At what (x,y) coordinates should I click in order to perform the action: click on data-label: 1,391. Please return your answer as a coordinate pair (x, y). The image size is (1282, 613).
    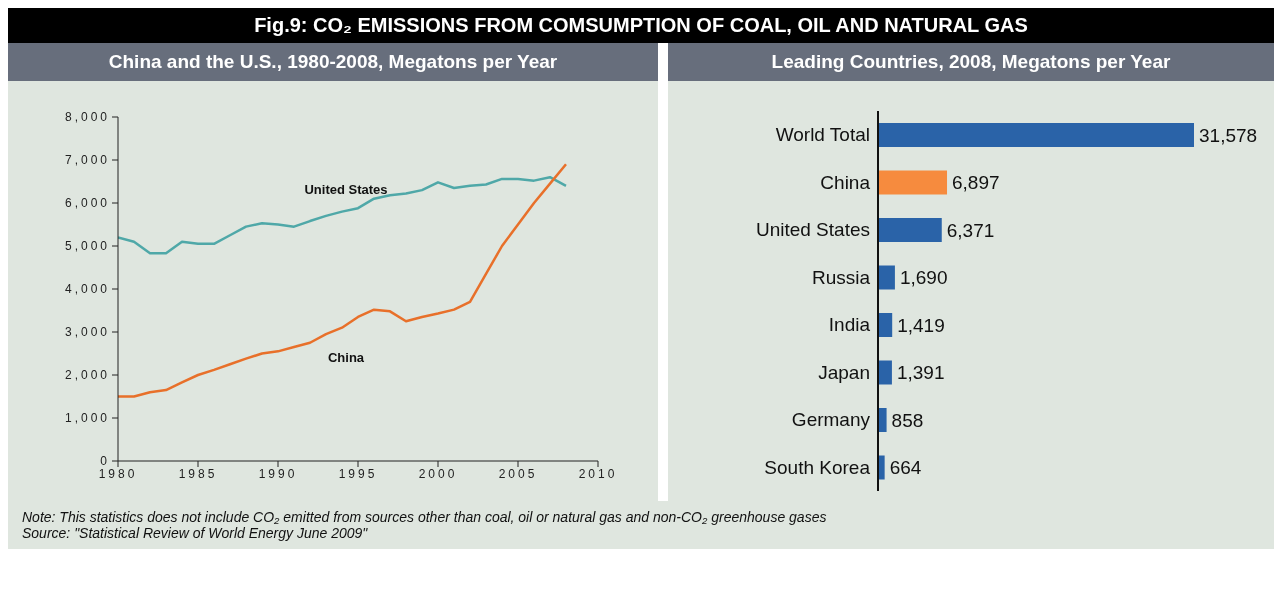
    Looking at the image, I should click on (920, 373).